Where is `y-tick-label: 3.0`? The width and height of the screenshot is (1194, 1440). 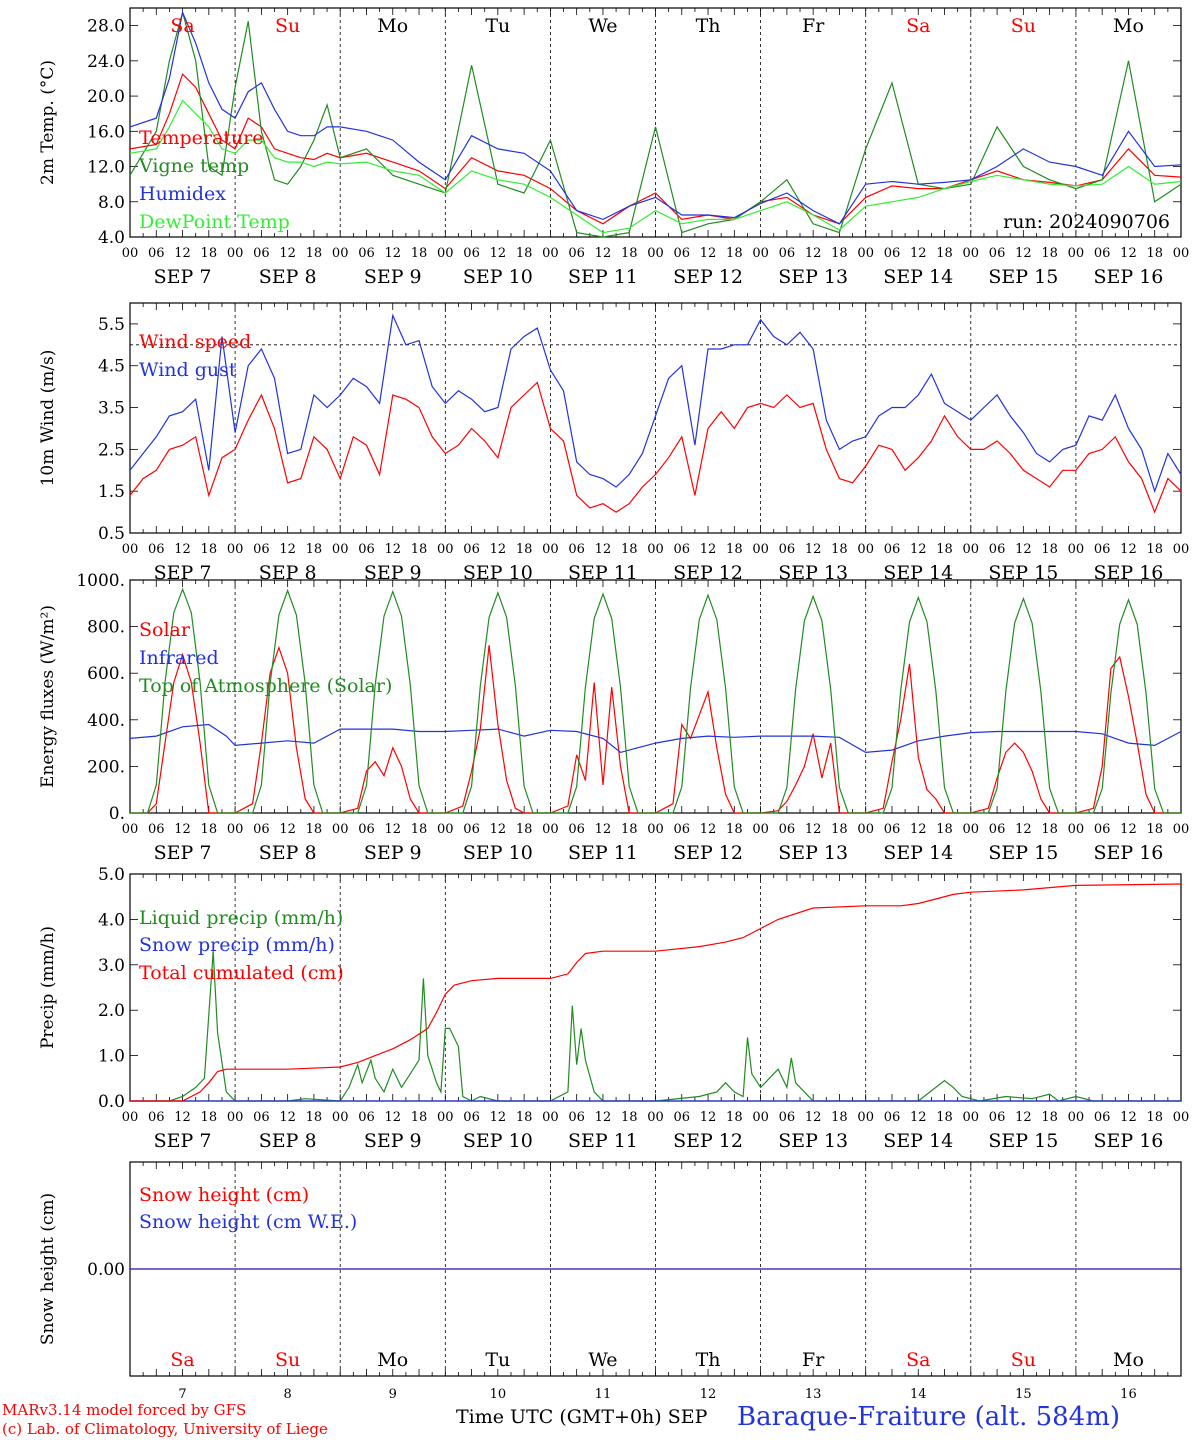
y-tick-label: 3.0 is located at coordinates (111, 966).